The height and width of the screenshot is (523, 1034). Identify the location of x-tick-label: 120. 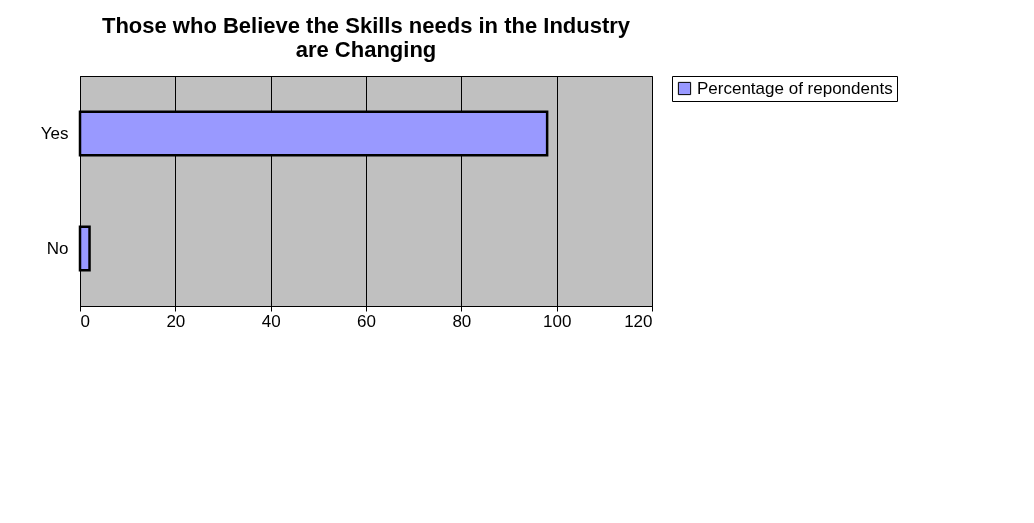
(638, 321).